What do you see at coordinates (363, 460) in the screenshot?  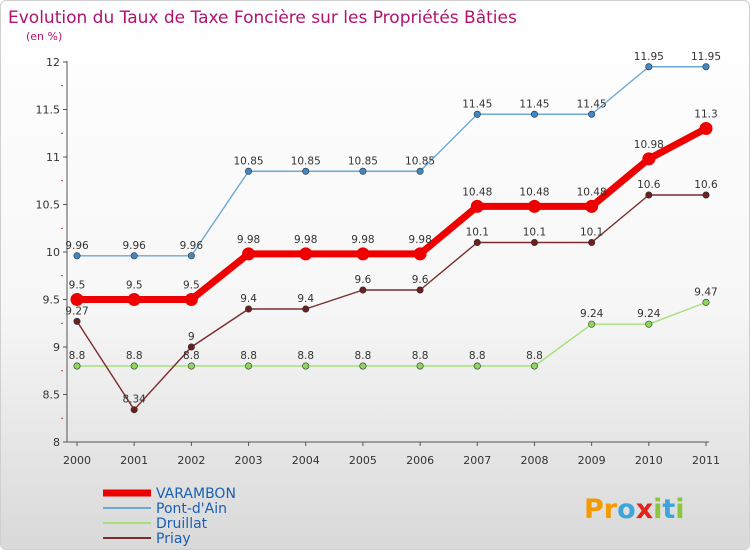 I see `x-tick-label: 2005` at bounding box center [363, 460].